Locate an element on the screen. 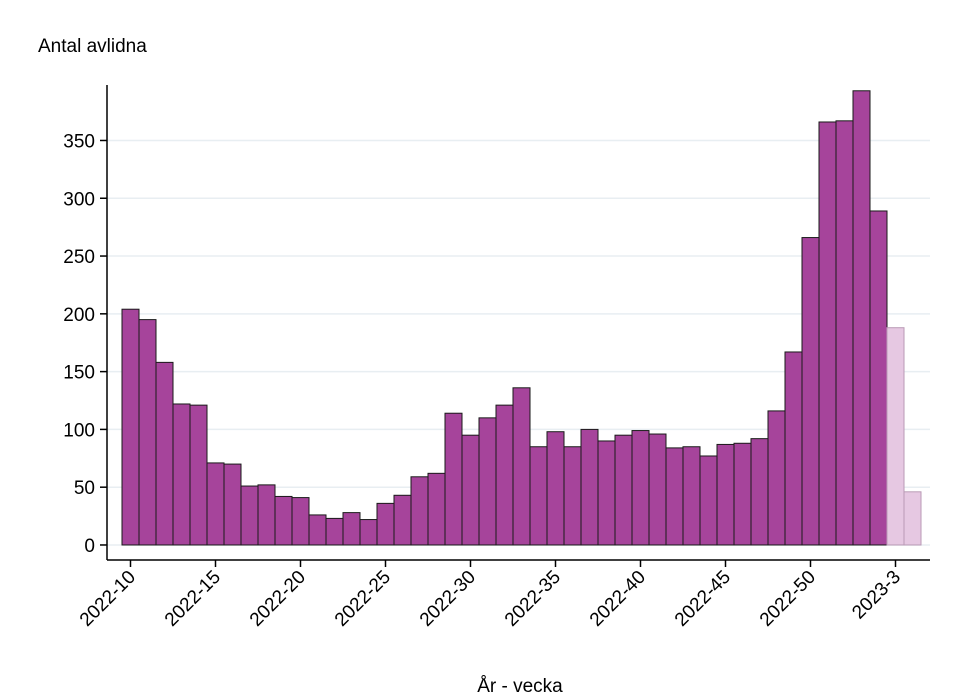 This screenshot has width=979, height=700. x-tick-label: 2022-40 is located at coordinates (618, 599).